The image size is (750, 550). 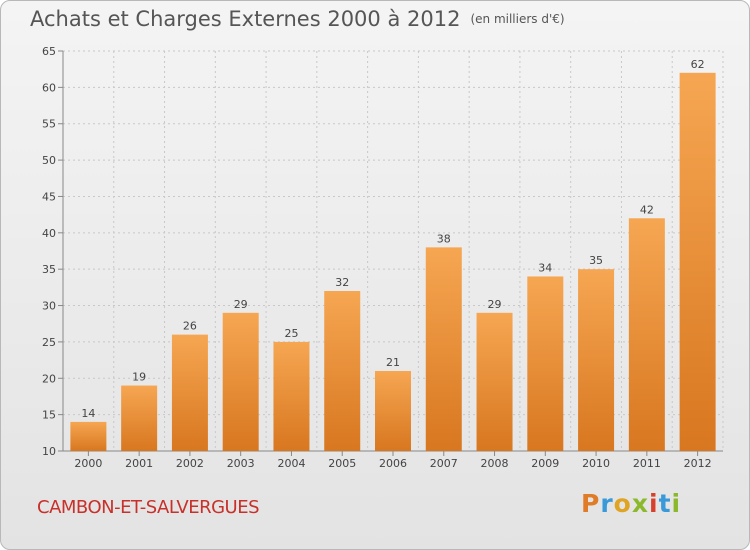 What do you see at coordinates (596, 260) in the screenshot?
I see `data-label-2010: 35` at bounding box center [596, 260].